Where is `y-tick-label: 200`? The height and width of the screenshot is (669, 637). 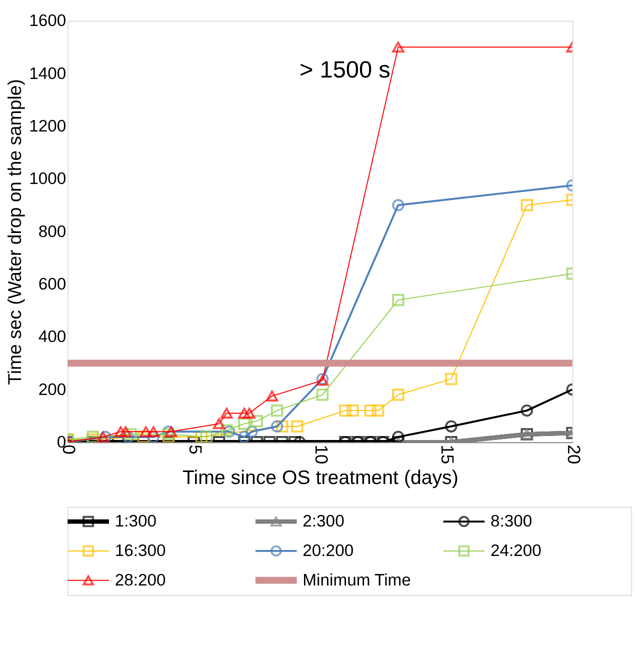 y-tick-label: 200 is located at coordinates (52, 389).